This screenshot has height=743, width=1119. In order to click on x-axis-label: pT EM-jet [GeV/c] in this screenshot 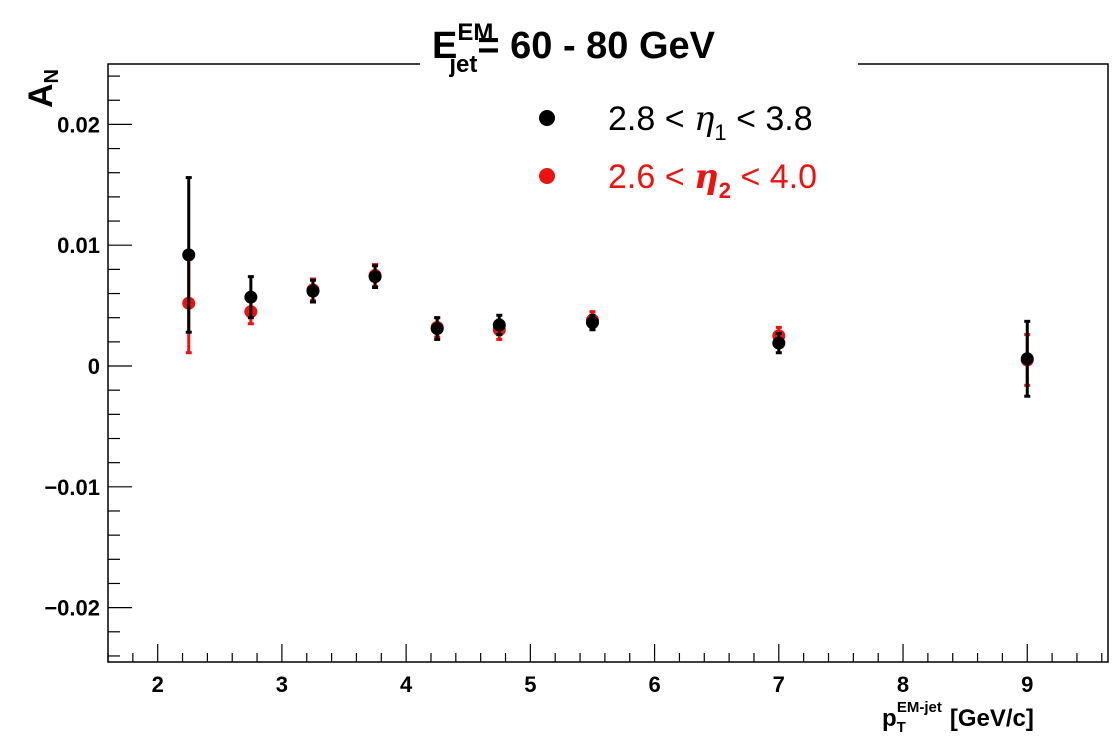, I will do `click(958, 717)`.